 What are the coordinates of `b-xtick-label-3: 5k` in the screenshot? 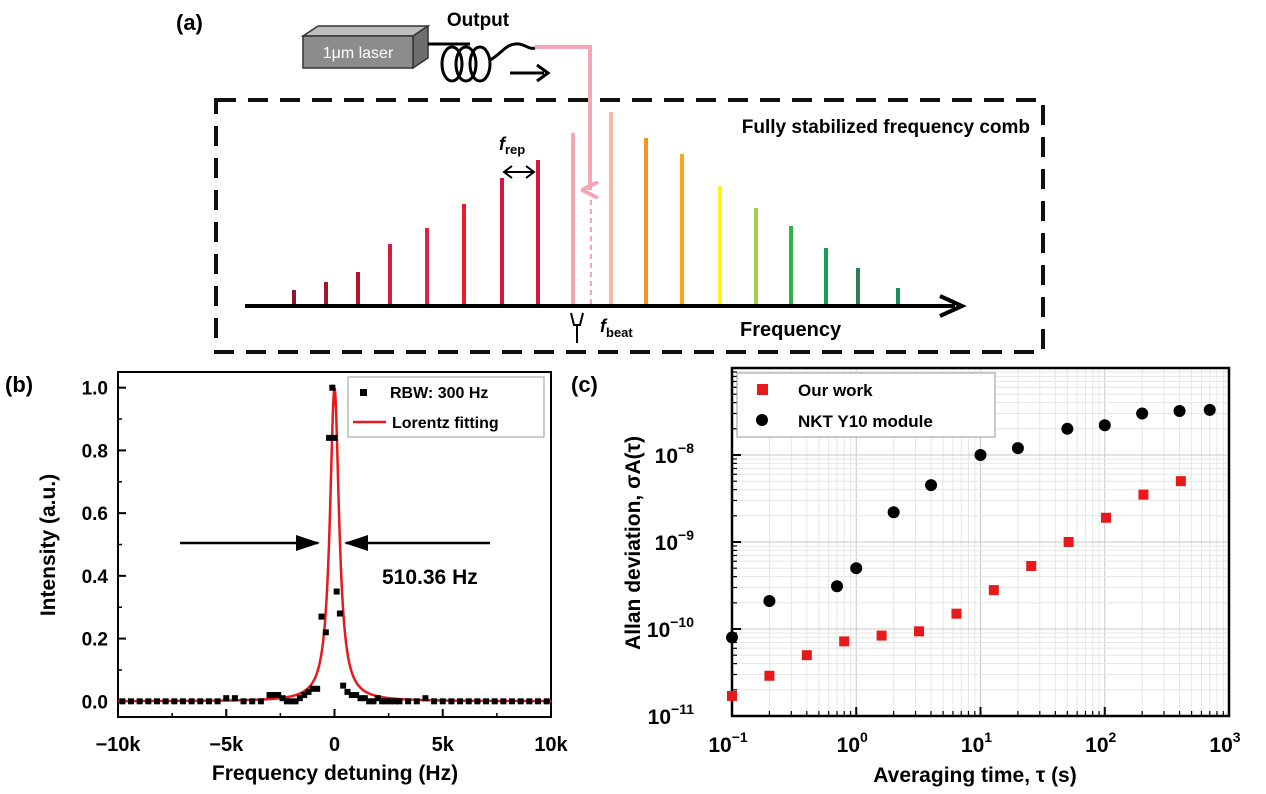 It's located at (443, 745).